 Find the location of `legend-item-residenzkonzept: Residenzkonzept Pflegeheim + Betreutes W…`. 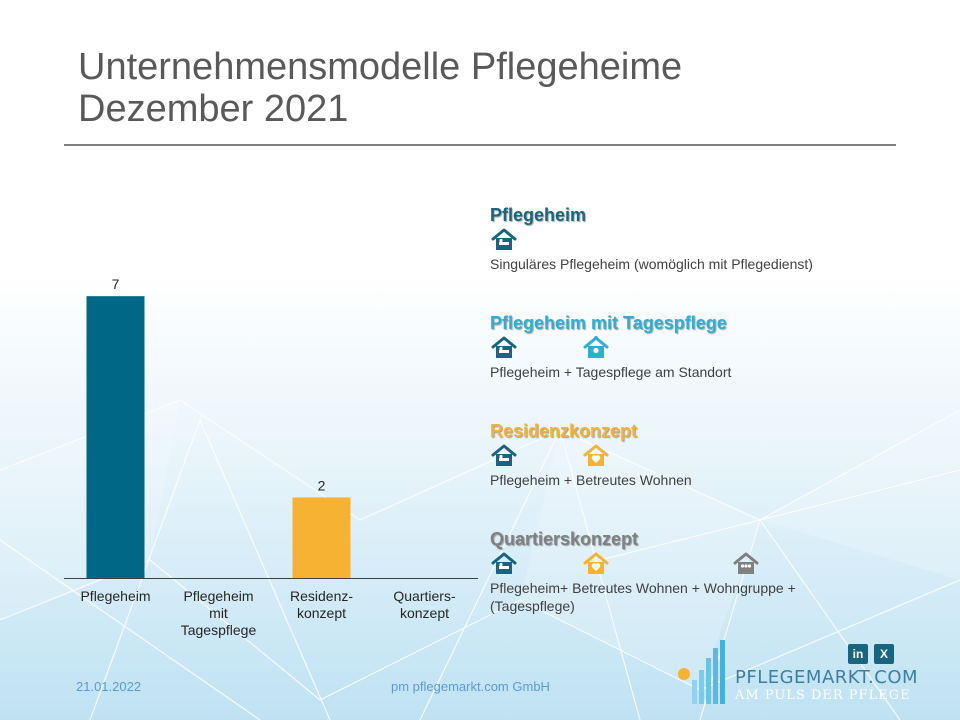

legend-item-residenzkonzept: Residenzkonzept Pflegeheim + Betreutes W… is located at coordinates (591, 454).